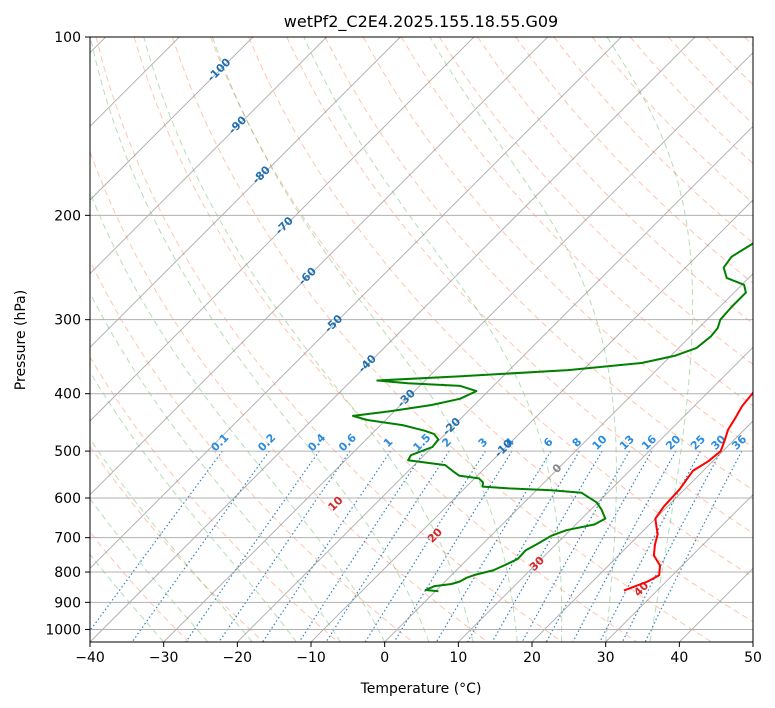 Image resolution: width=775 pixels, height=708 pixels. What do you see at coordinates (532, 658) in the screenshot?
I see `x-tick-label: 20` at bounding box center [532, 658].